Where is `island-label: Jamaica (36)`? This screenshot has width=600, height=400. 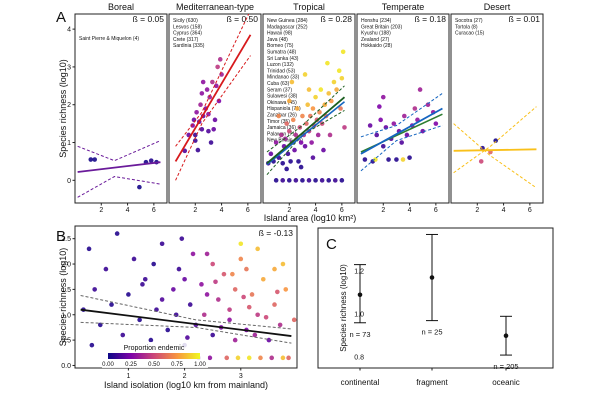
island-label: Jamaica (36) is located at coordinates (281, 128).